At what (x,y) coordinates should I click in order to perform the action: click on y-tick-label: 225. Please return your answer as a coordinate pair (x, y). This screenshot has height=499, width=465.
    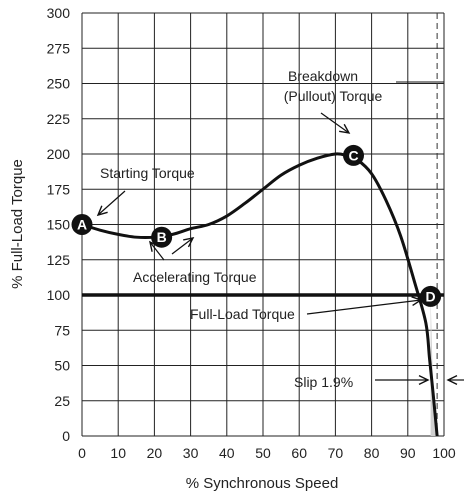
    Looking at the image, I should click on (59, 119).